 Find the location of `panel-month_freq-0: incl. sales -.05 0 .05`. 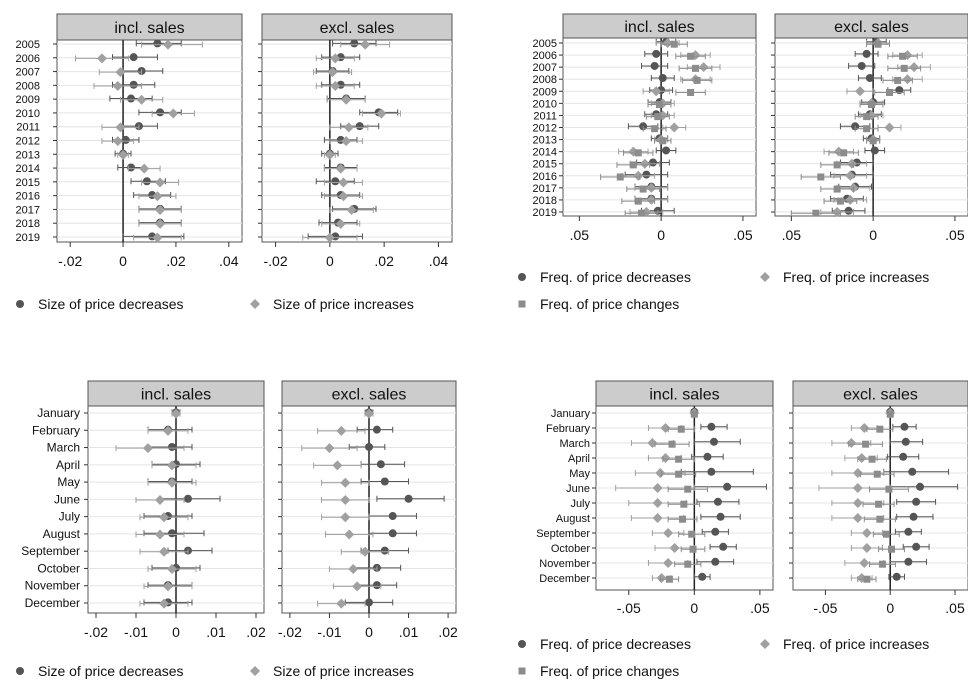

panel-month_freq-0: incl. sales -.05 0 .05 is located at coordinates (683, 498).